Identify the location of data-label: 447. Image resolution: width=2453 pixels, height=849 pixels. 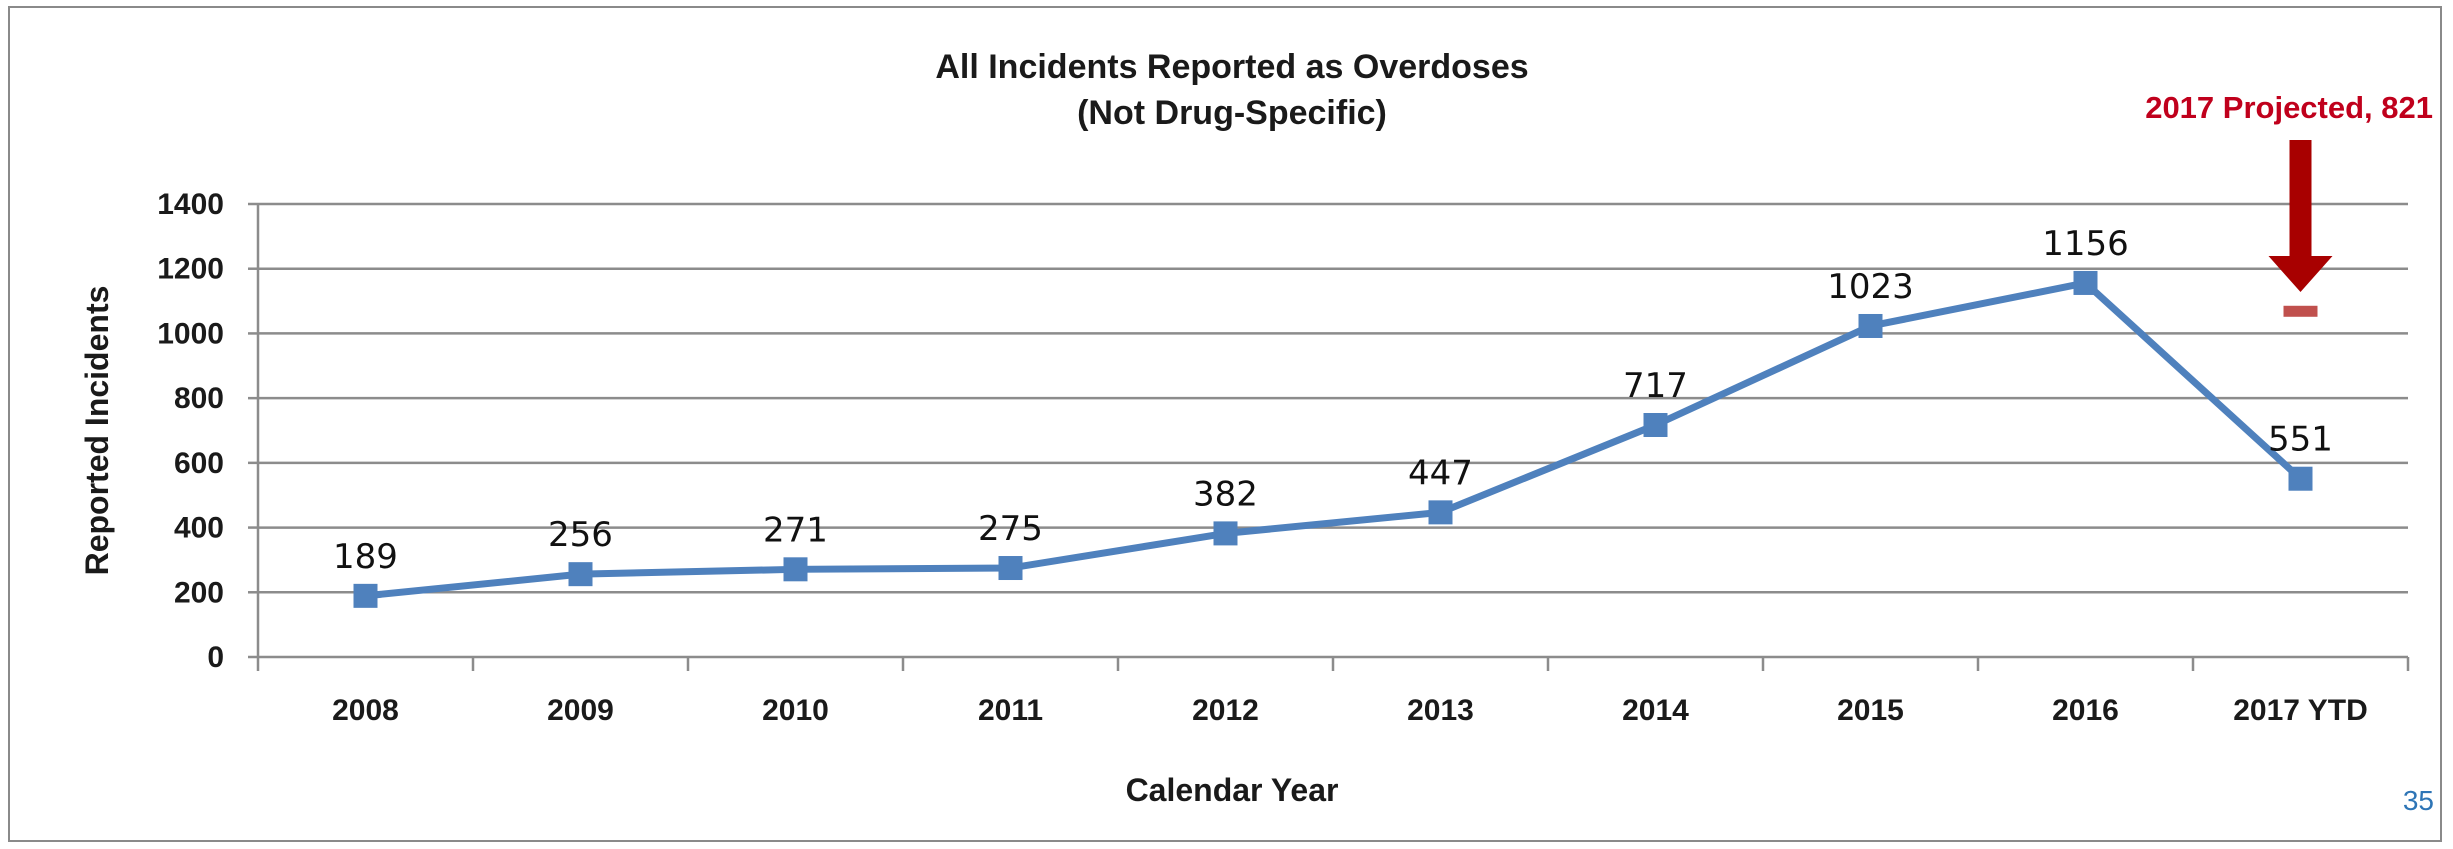
(1440, 473).